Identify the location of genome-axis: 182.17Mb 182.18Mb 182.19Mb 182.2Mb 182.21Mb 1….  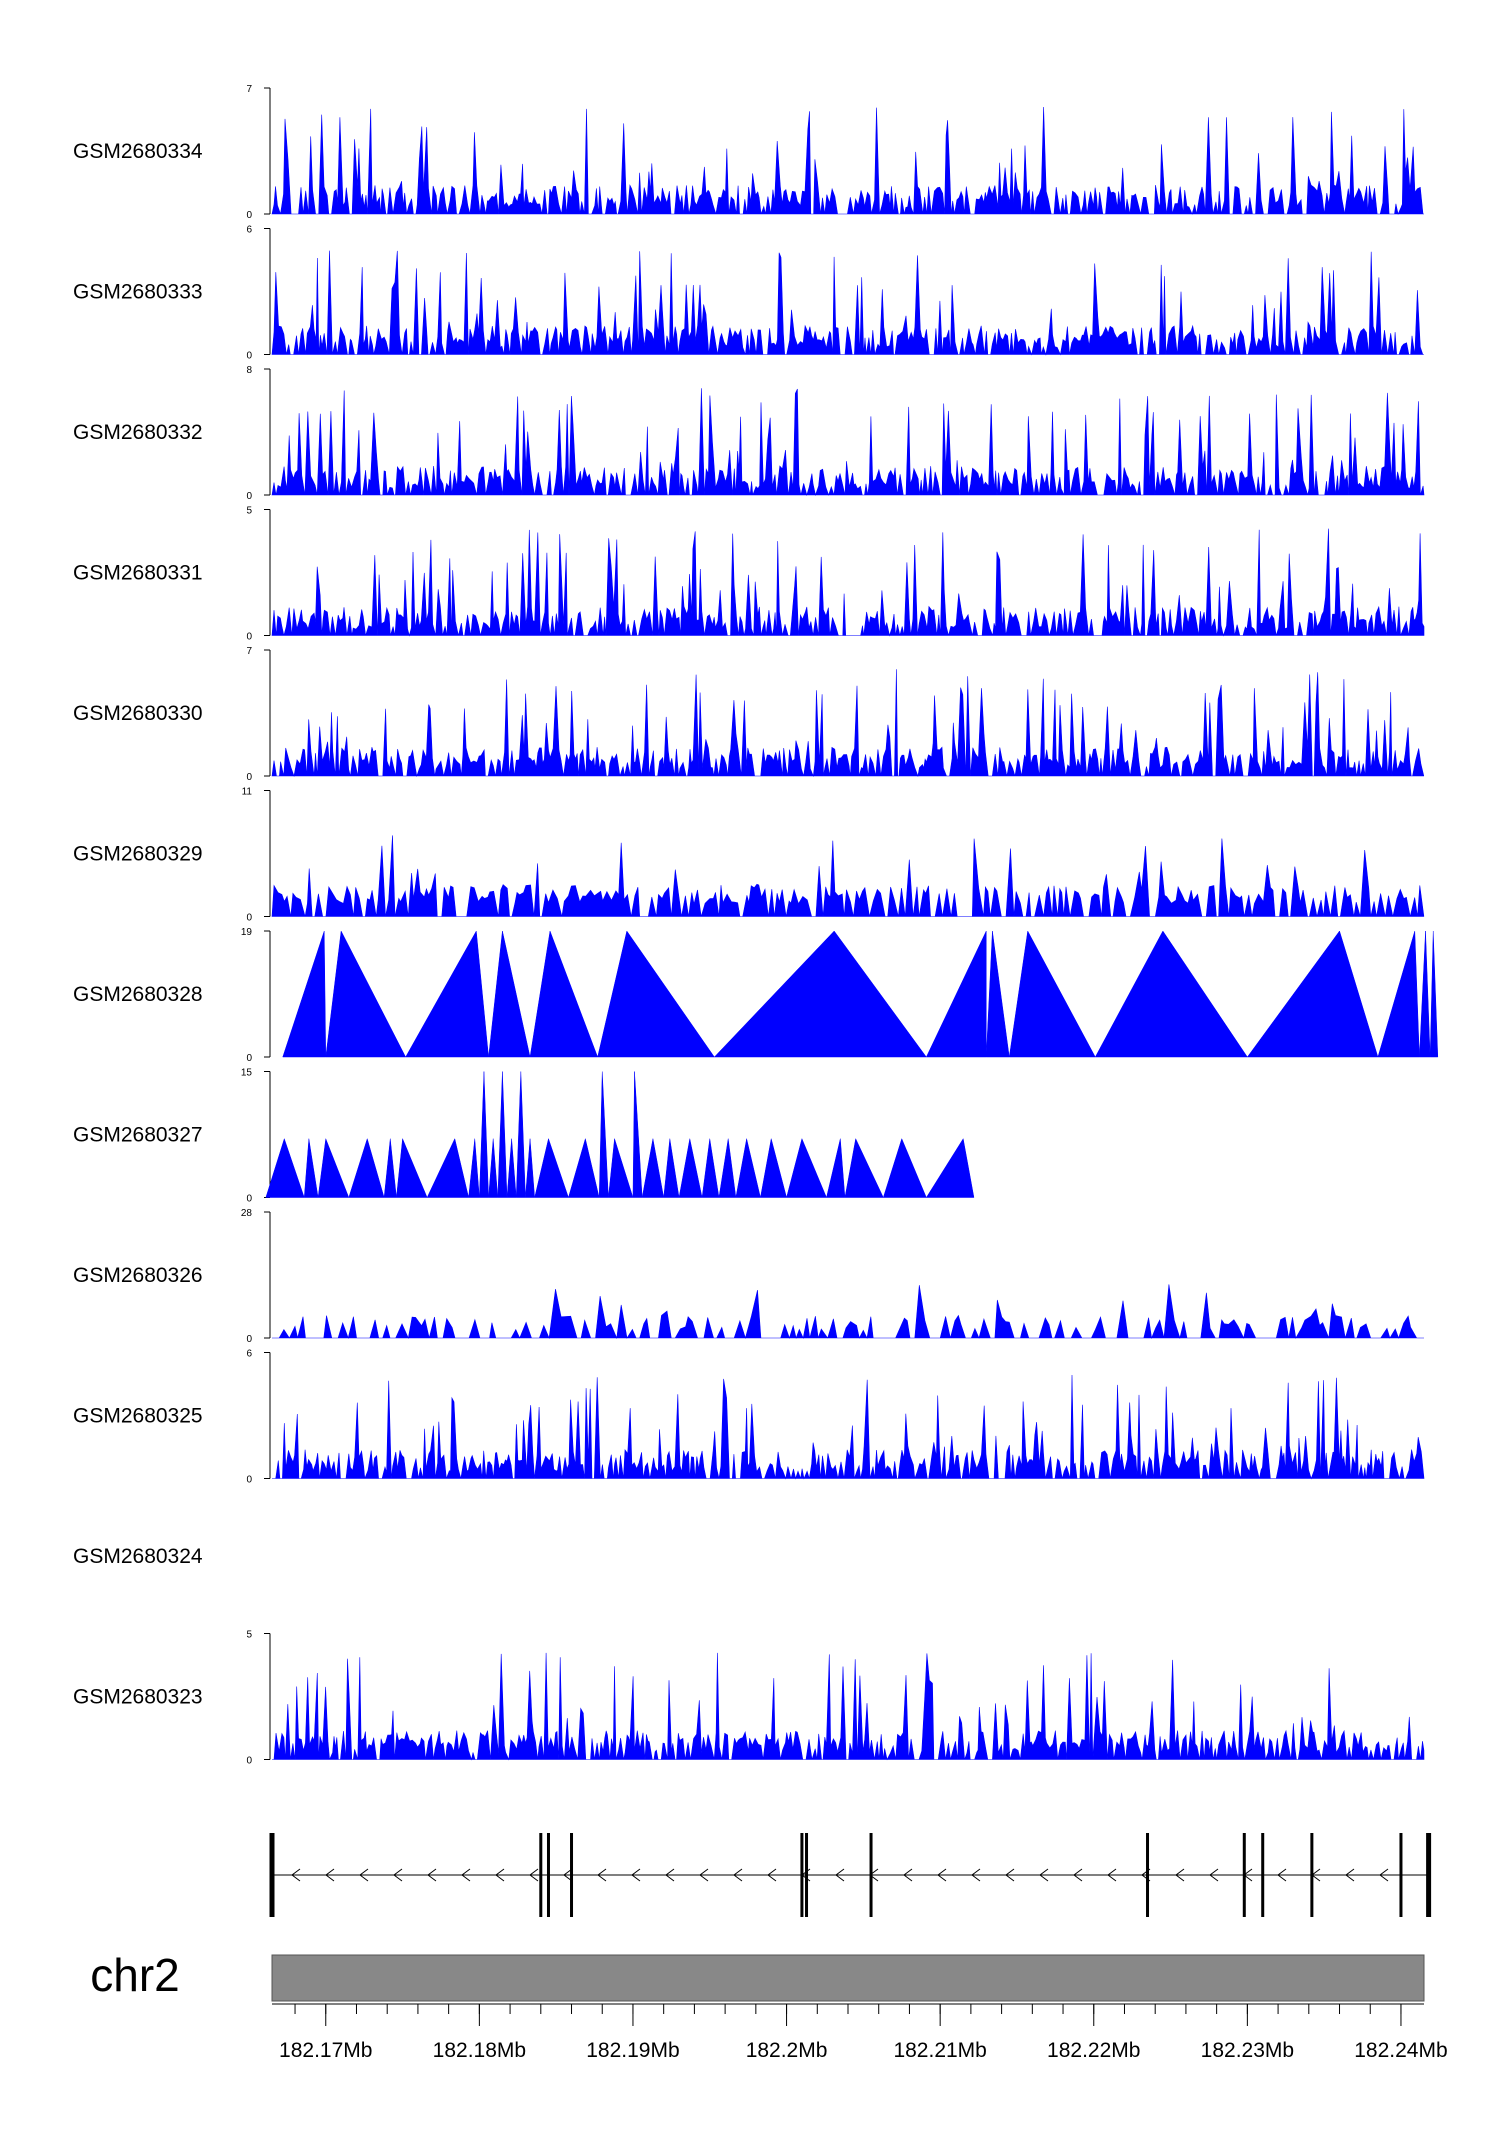
(860, 2032).